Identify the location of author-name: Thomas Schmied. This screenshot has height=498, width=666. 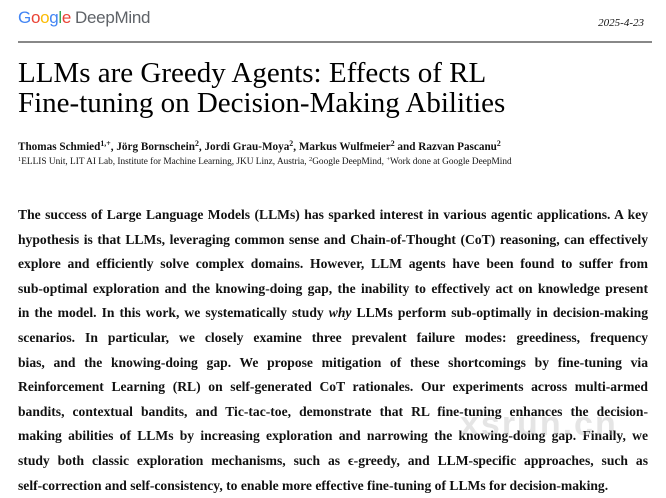
(59, 147).